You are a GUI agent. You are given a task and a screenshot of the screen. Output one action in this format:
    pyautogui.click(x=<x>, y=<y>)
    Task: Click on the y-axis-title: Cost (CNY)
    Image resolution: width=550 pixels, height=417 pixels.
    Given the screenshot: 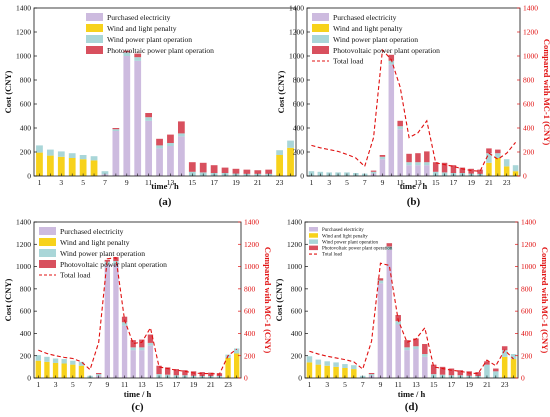 What is the action you would take?
    pyautogui.click(x=8, y=91)
    